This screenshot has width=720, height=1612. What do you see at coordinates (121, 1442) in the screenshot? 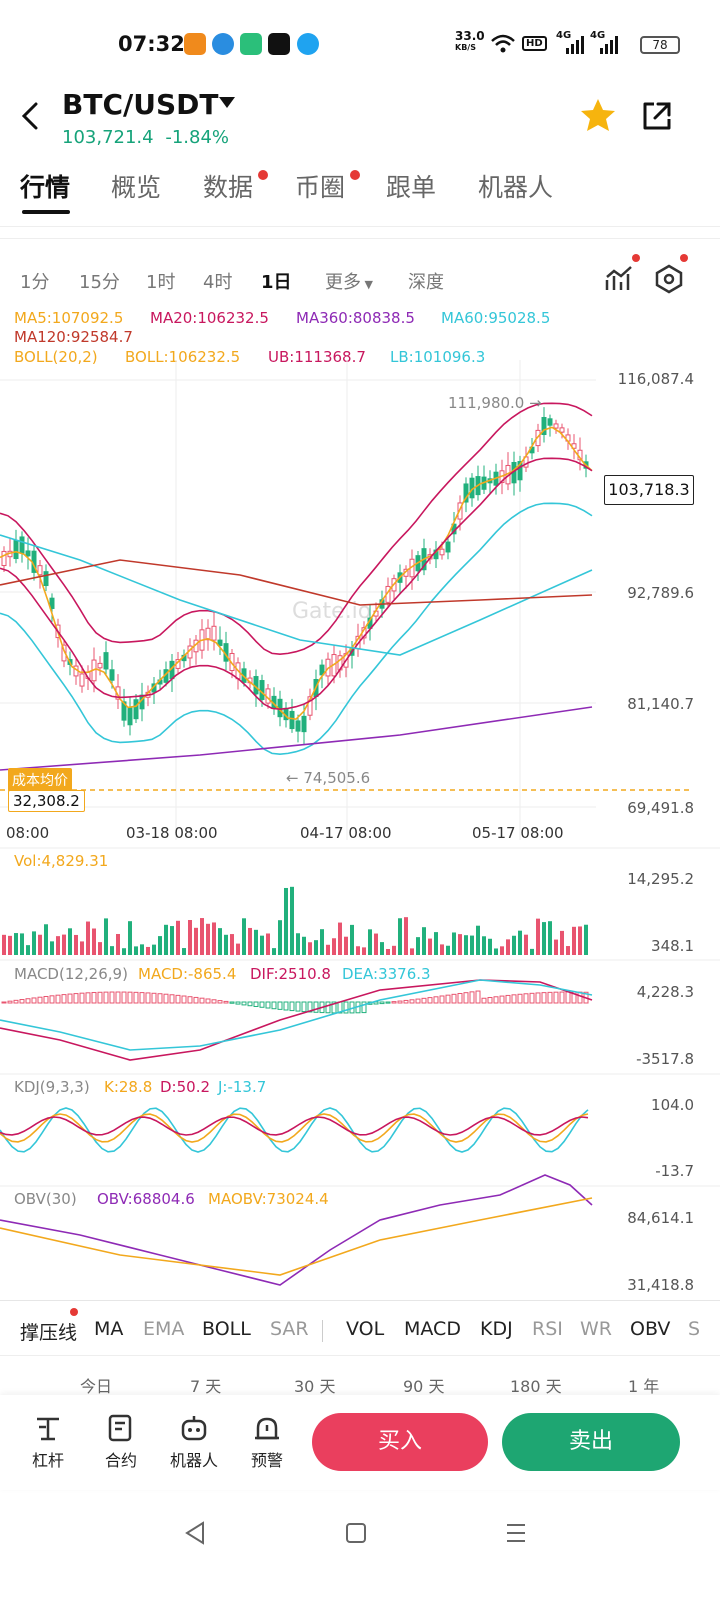
I see `futures-button: 合约` at bounding box center [121, 1442].